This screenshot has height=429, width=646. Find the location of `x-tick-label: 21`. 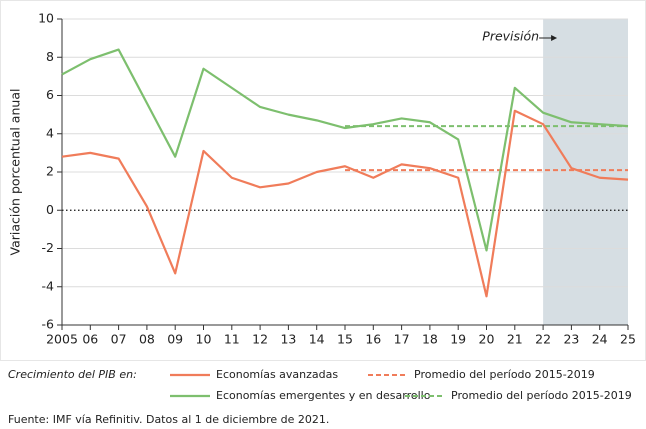

x-tick-label: 21 is located at coordinates (515, 339).